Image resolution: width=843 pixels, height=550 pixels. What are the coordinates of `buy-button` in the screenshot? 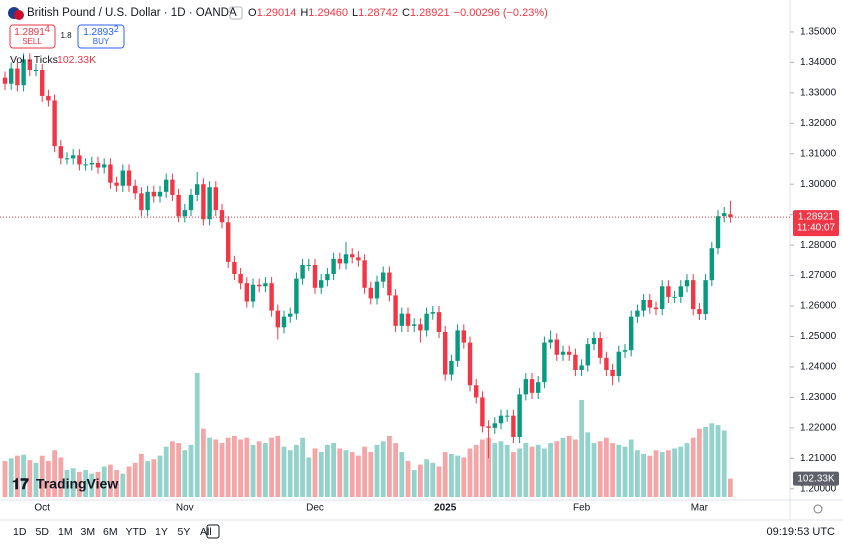 It's located at (101, 36).